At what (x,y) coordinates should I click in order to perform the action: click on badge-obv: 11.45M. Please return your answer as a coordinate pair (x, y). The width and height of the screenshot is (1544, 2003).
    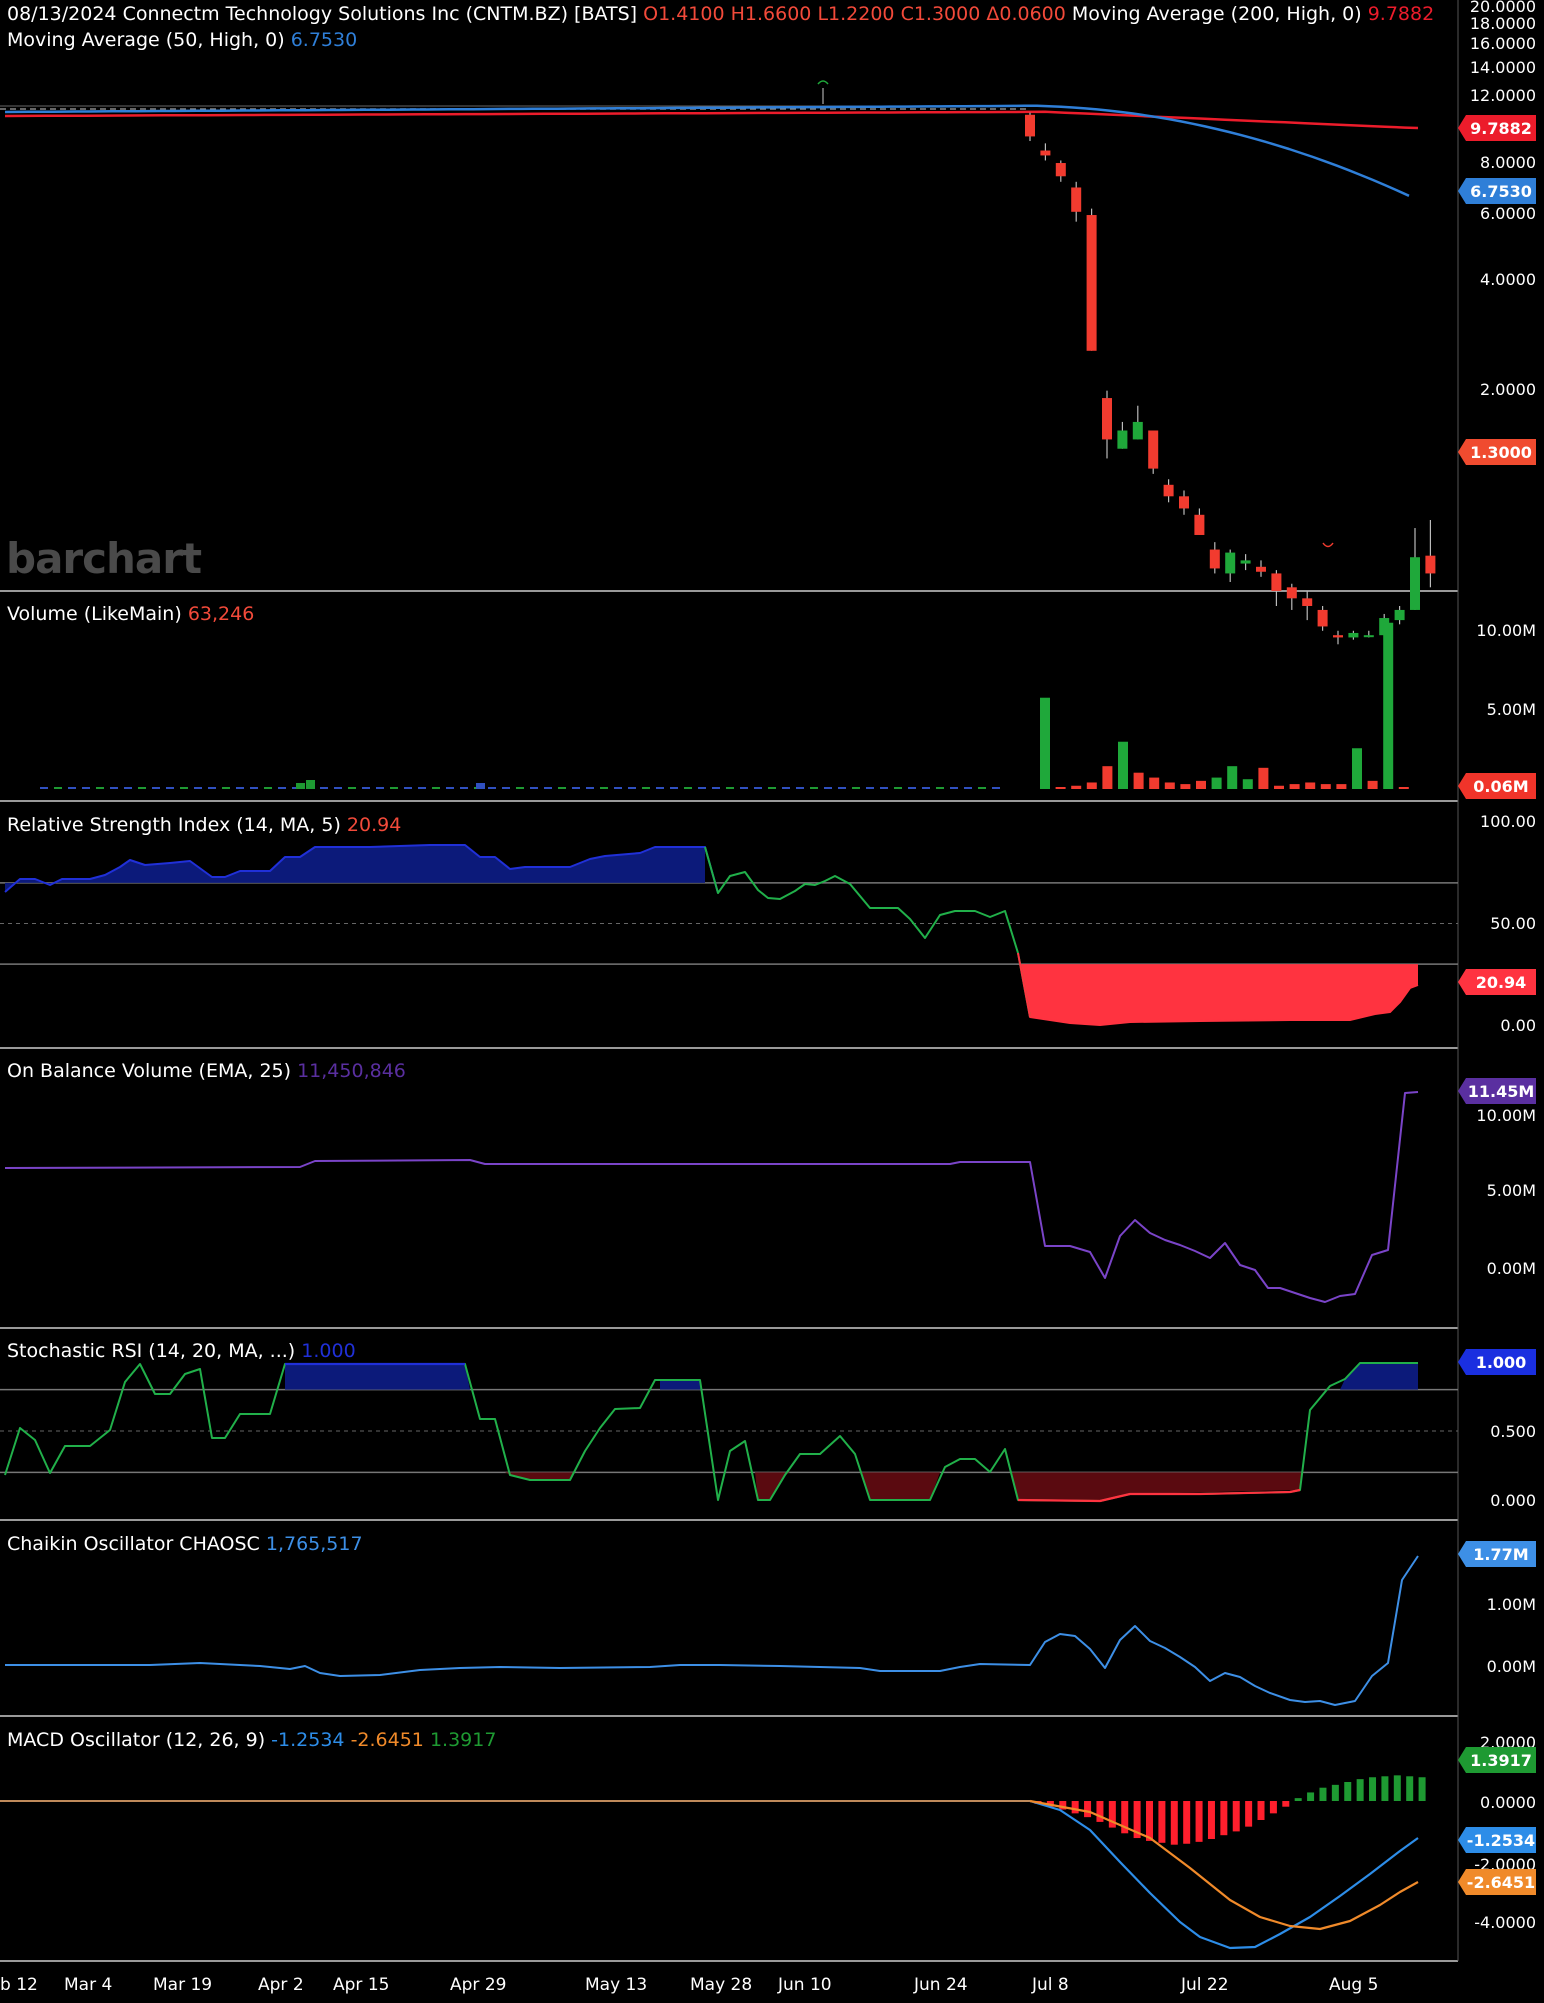
    Looking at the image, I should click on (1501, 1091).